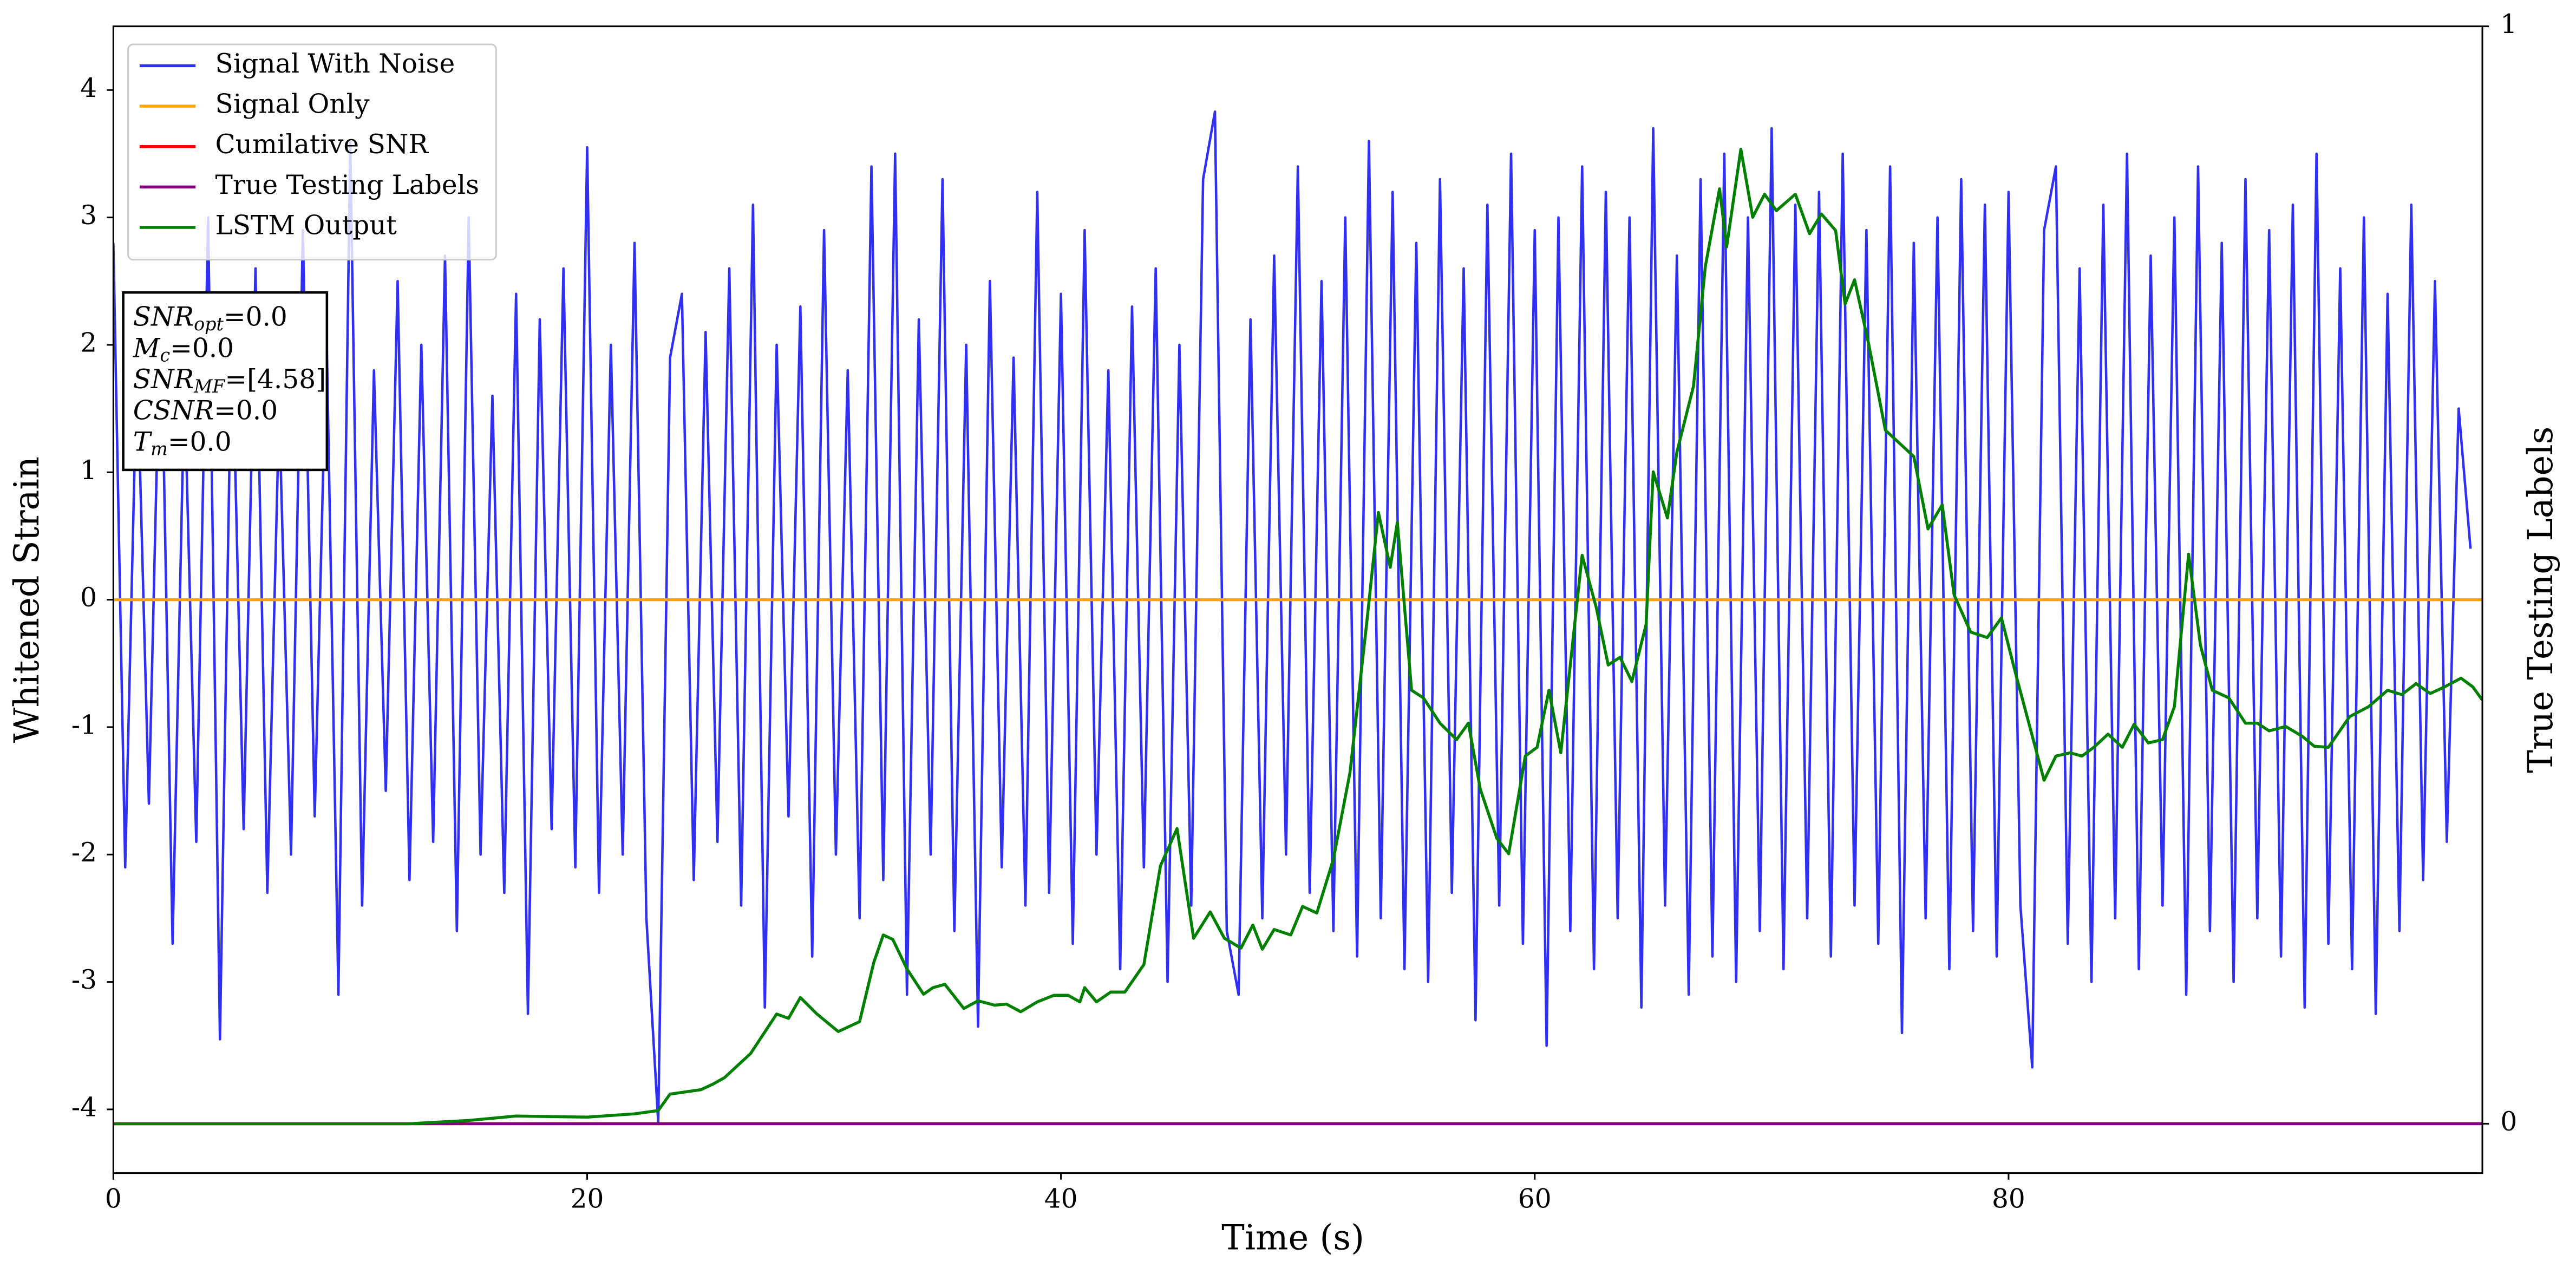  I want to click on annotation-symbol: M, so click(147, 348).